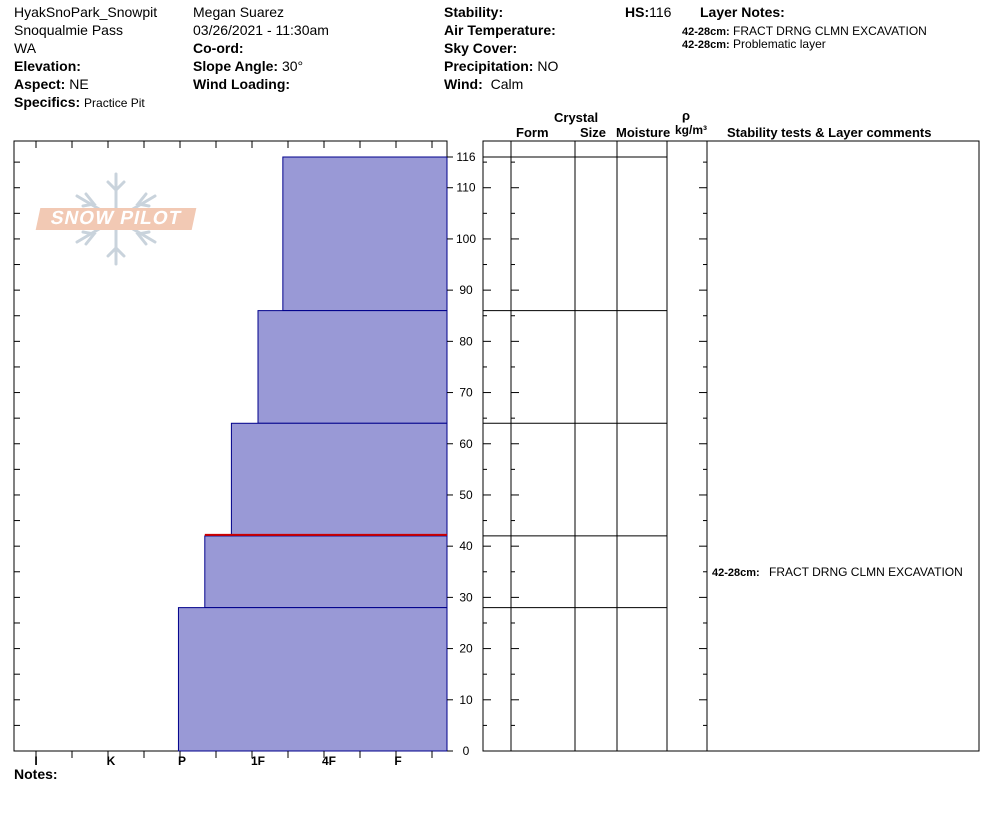  I want to click on specifics: Specifics: Practice Pit, so click(79, 102).